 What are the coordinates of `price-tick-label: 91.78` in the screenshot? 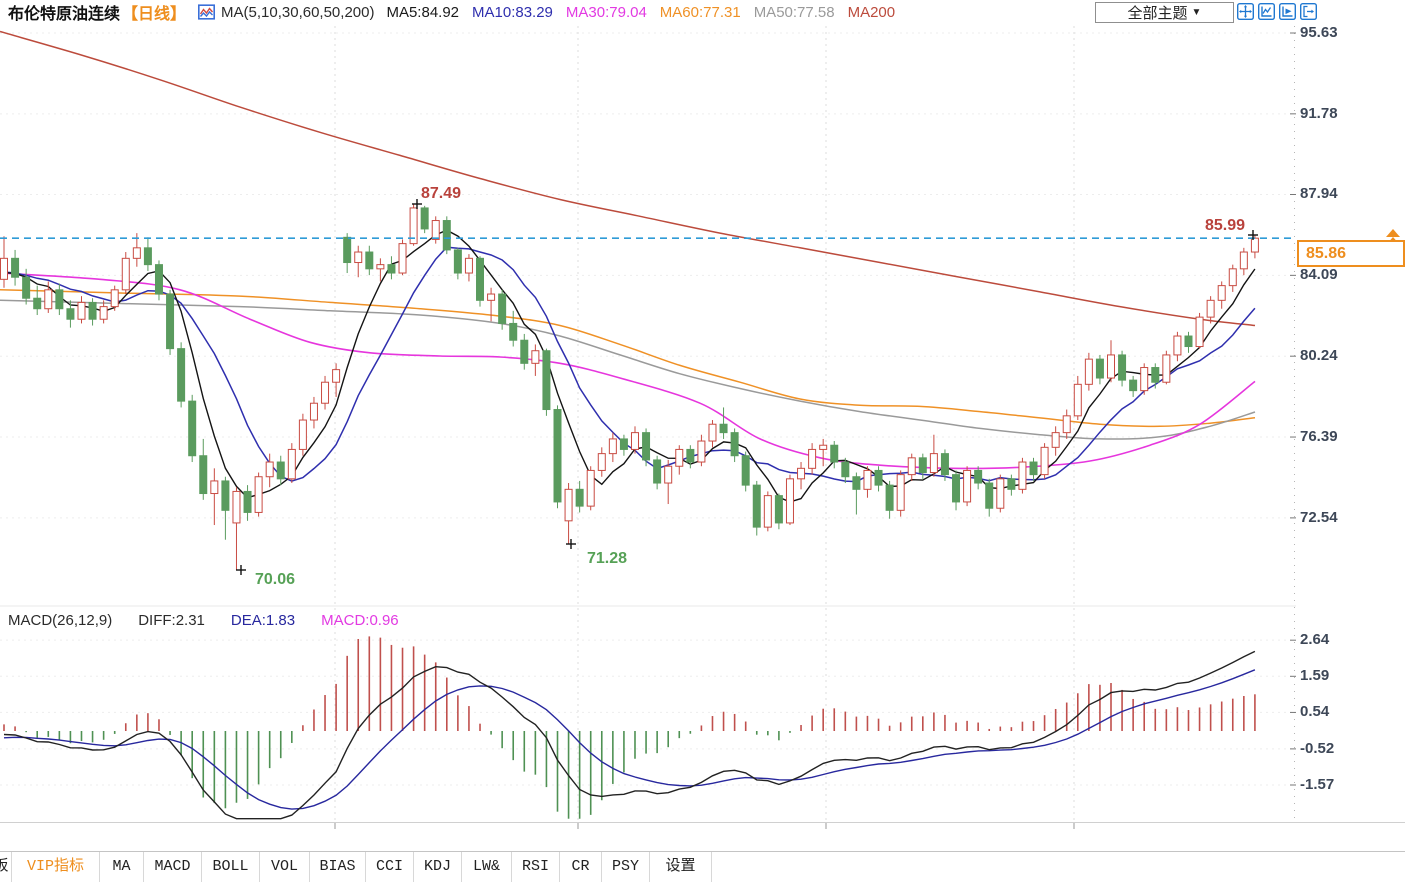 It's located at (1319, 113).